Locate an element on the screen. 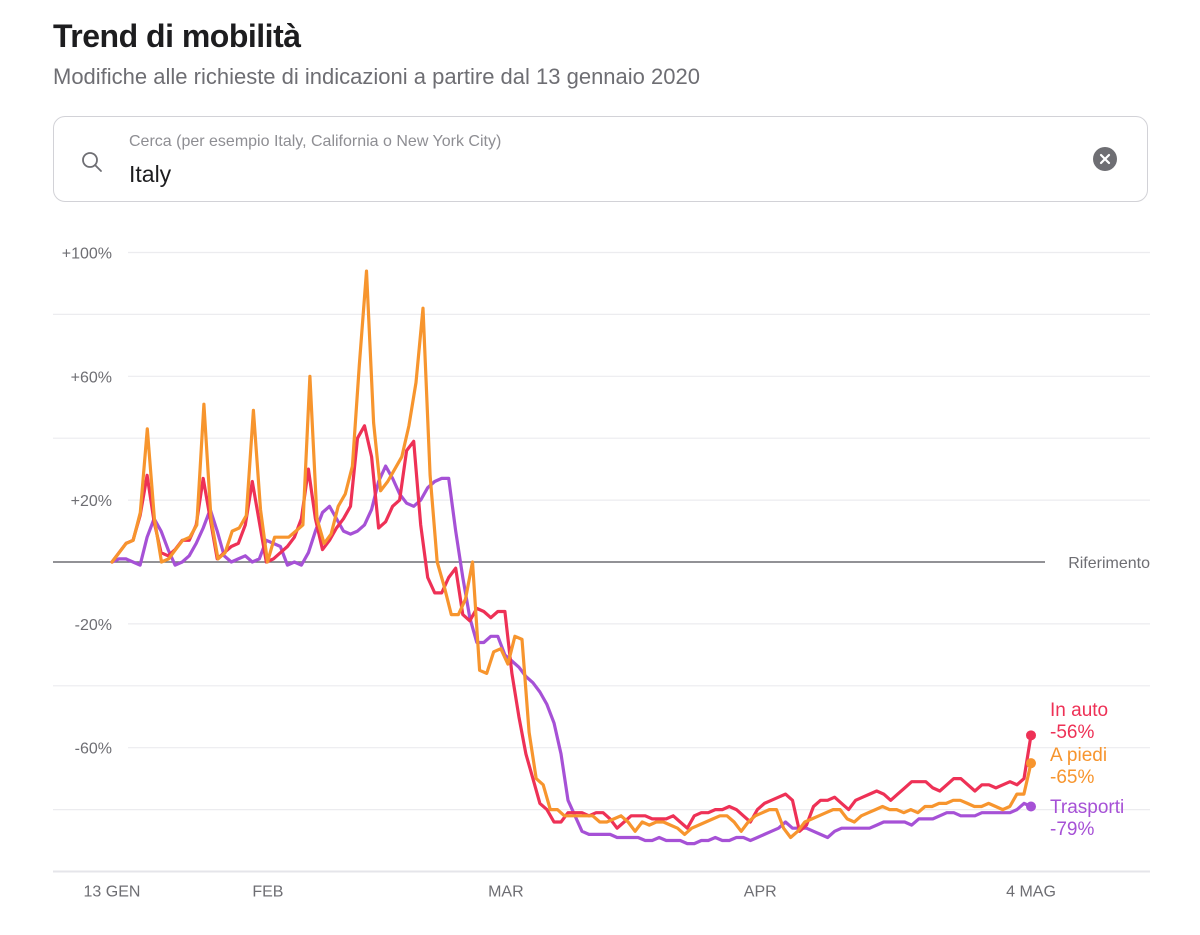 The height and width of the screenshot is (935, 1200). series-end-point-in-auto is located at coordinates (1031, 735).